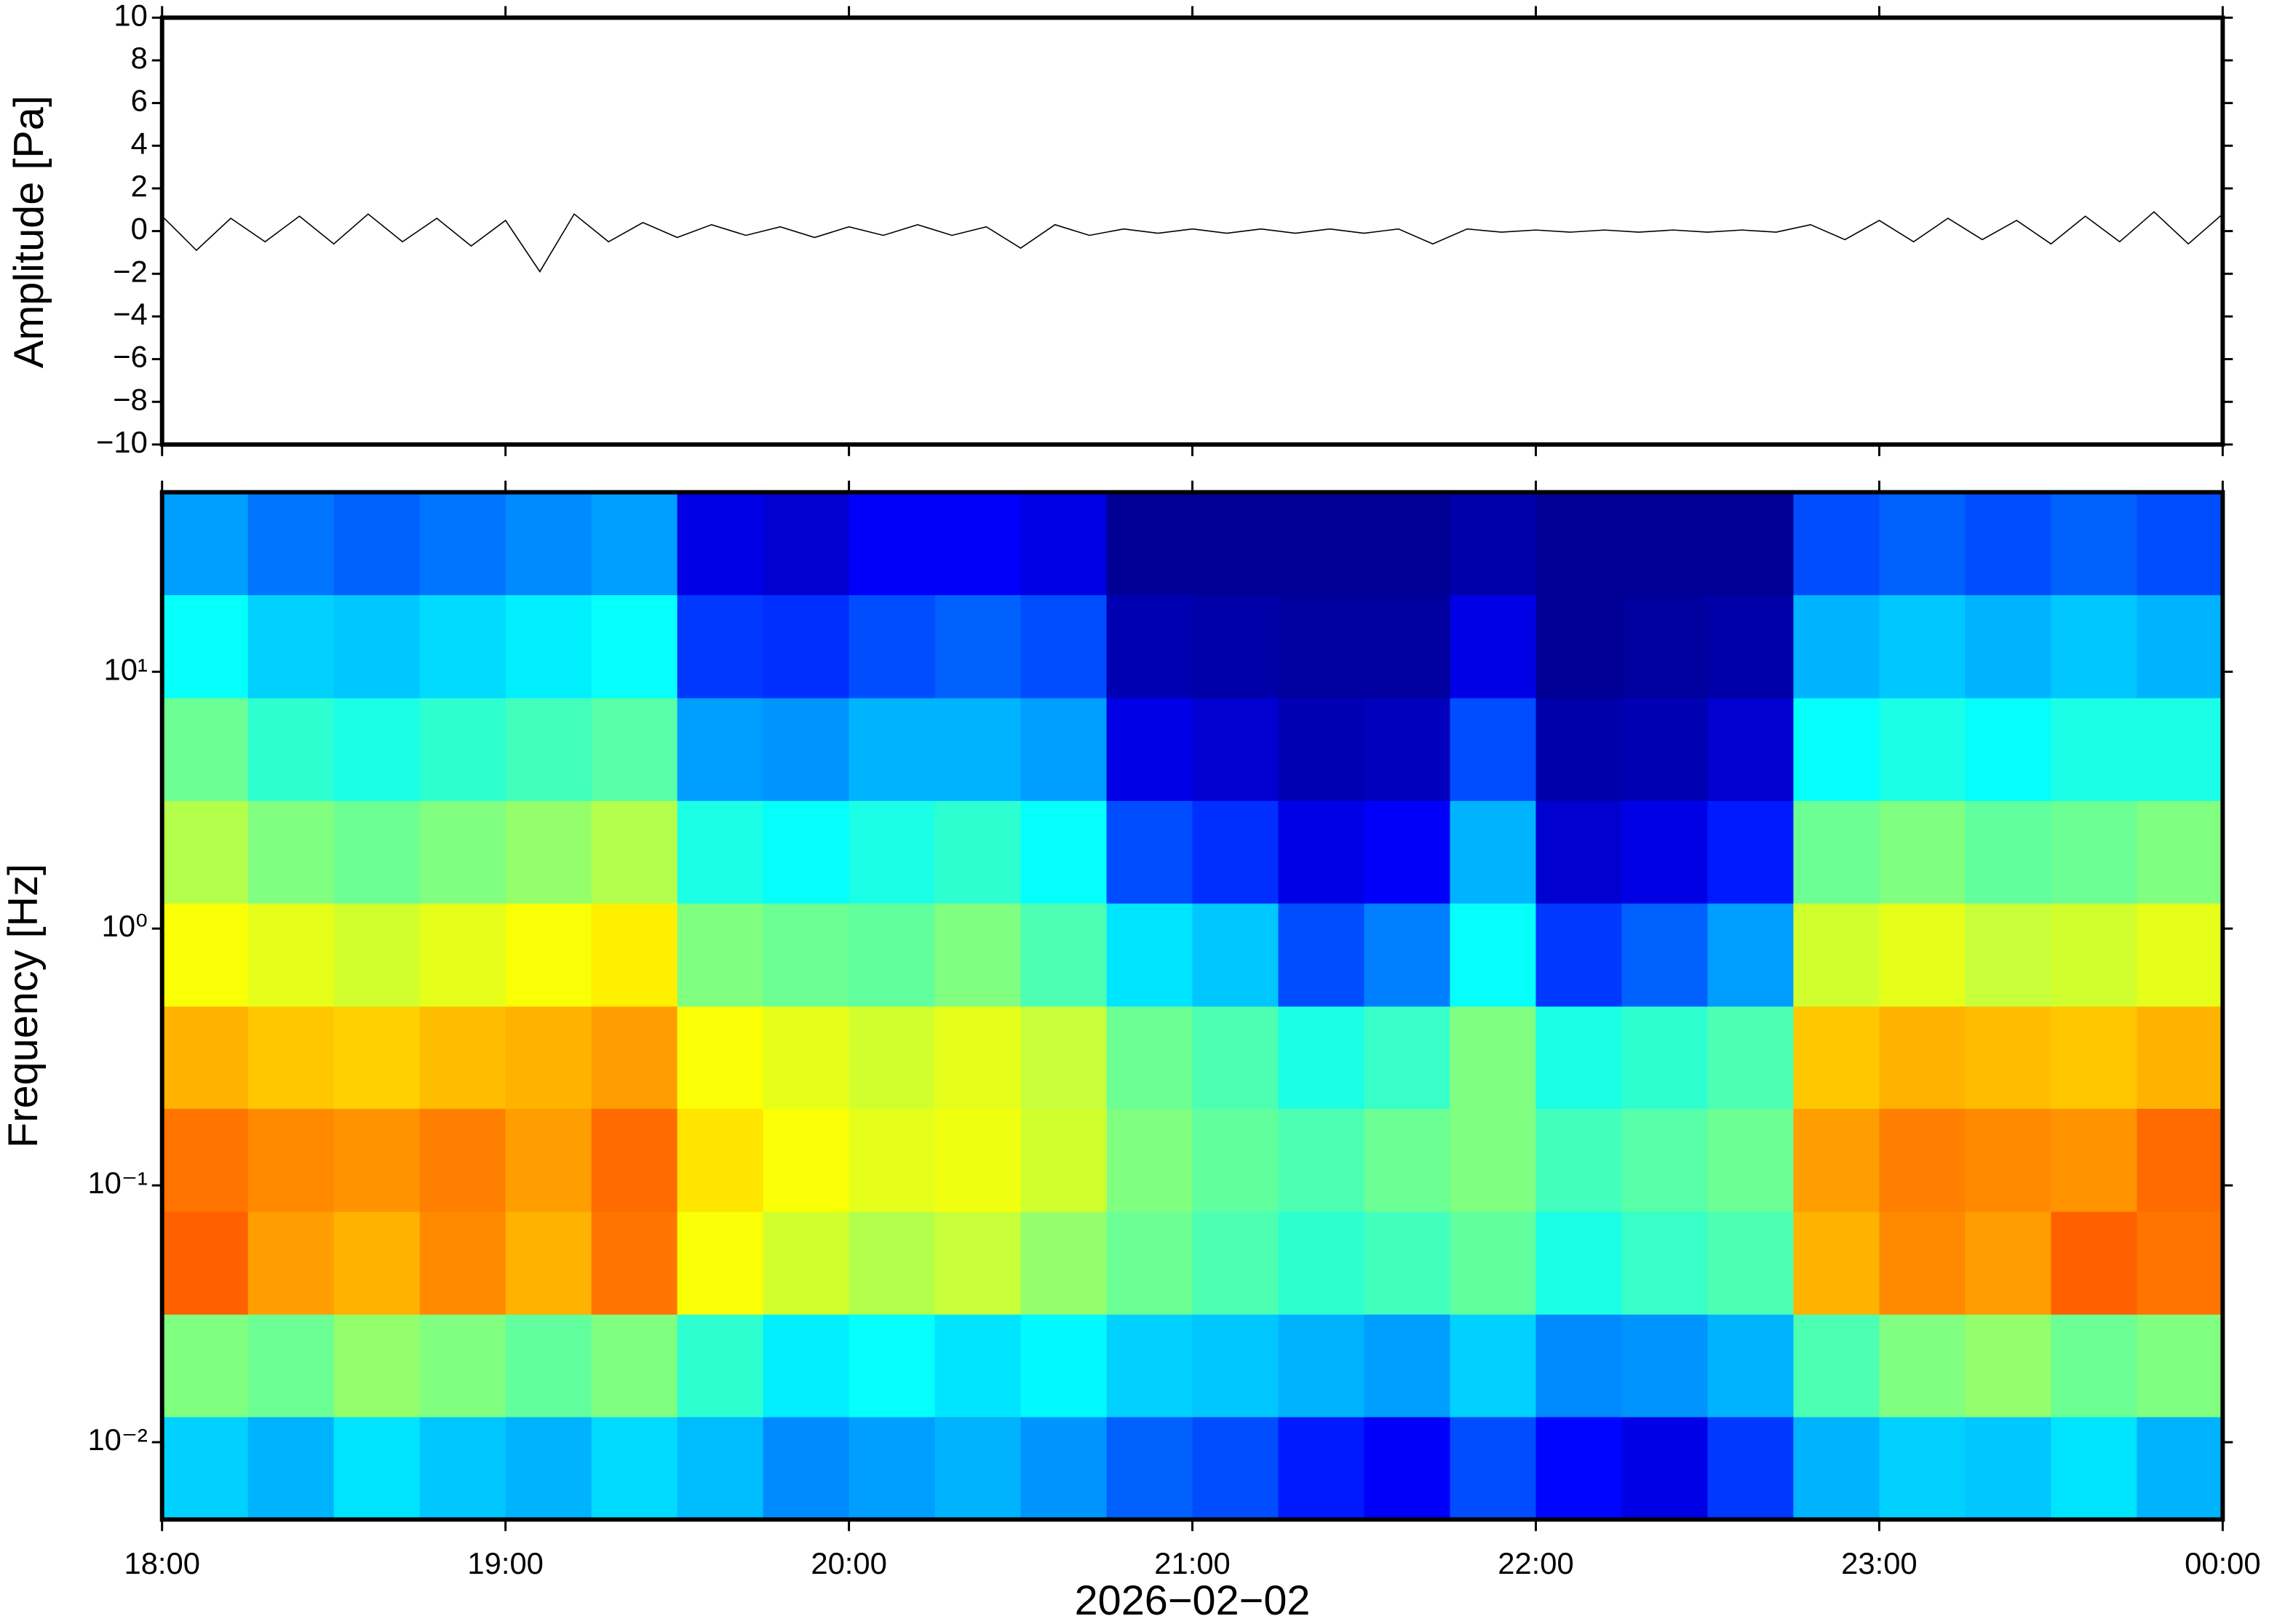 The image size is (2269, 1624). Describe the element at coordinates (130, 314) in the screenshot. I see `y-tick-label: −4` at that location.